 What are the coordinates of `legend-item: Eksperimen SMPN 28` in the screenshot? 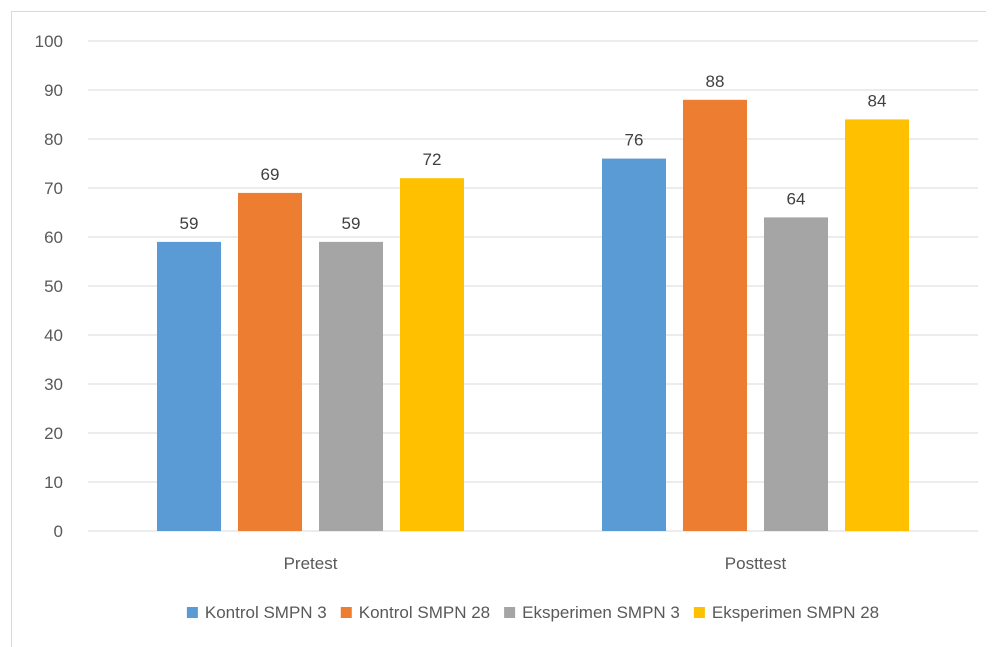 It's located at (786, 612).